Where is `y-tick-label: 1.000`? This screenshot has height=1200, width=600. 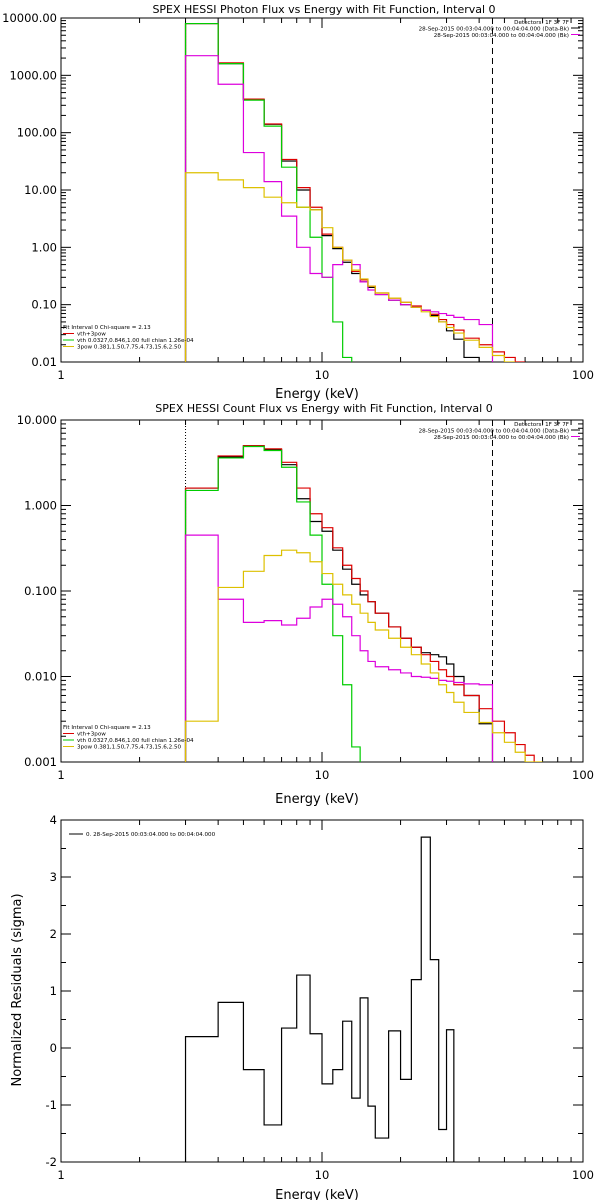 y-tick-label: 1.000 is located at coordinates (40, 506).